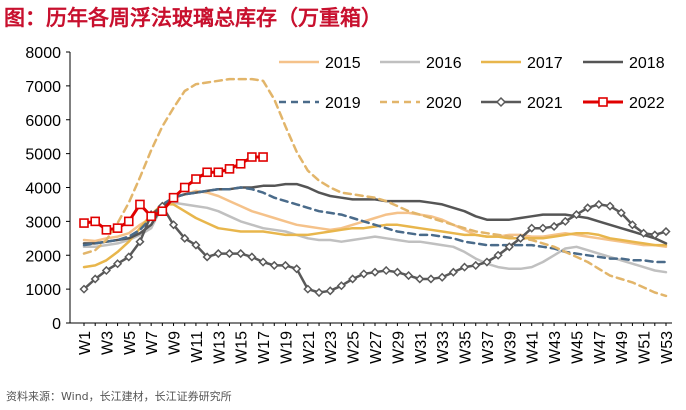  What do you see at coordinates (667, 347) in the screenshot?
I see `x-tick-label: W53` at bounding box center [667, 347].